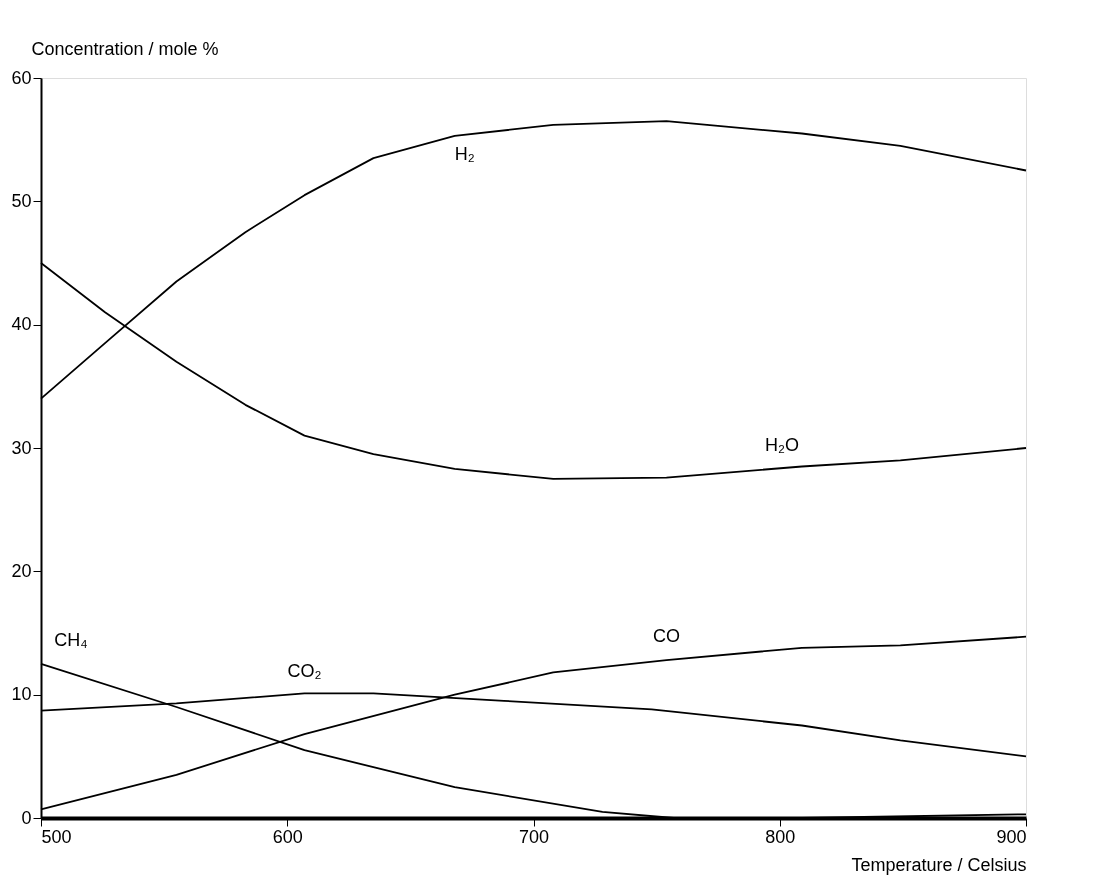  What do you see at coordinates (21, 570) in the screenshot?
I see `y-tick-label: 20` at bounding box center [21, 570].